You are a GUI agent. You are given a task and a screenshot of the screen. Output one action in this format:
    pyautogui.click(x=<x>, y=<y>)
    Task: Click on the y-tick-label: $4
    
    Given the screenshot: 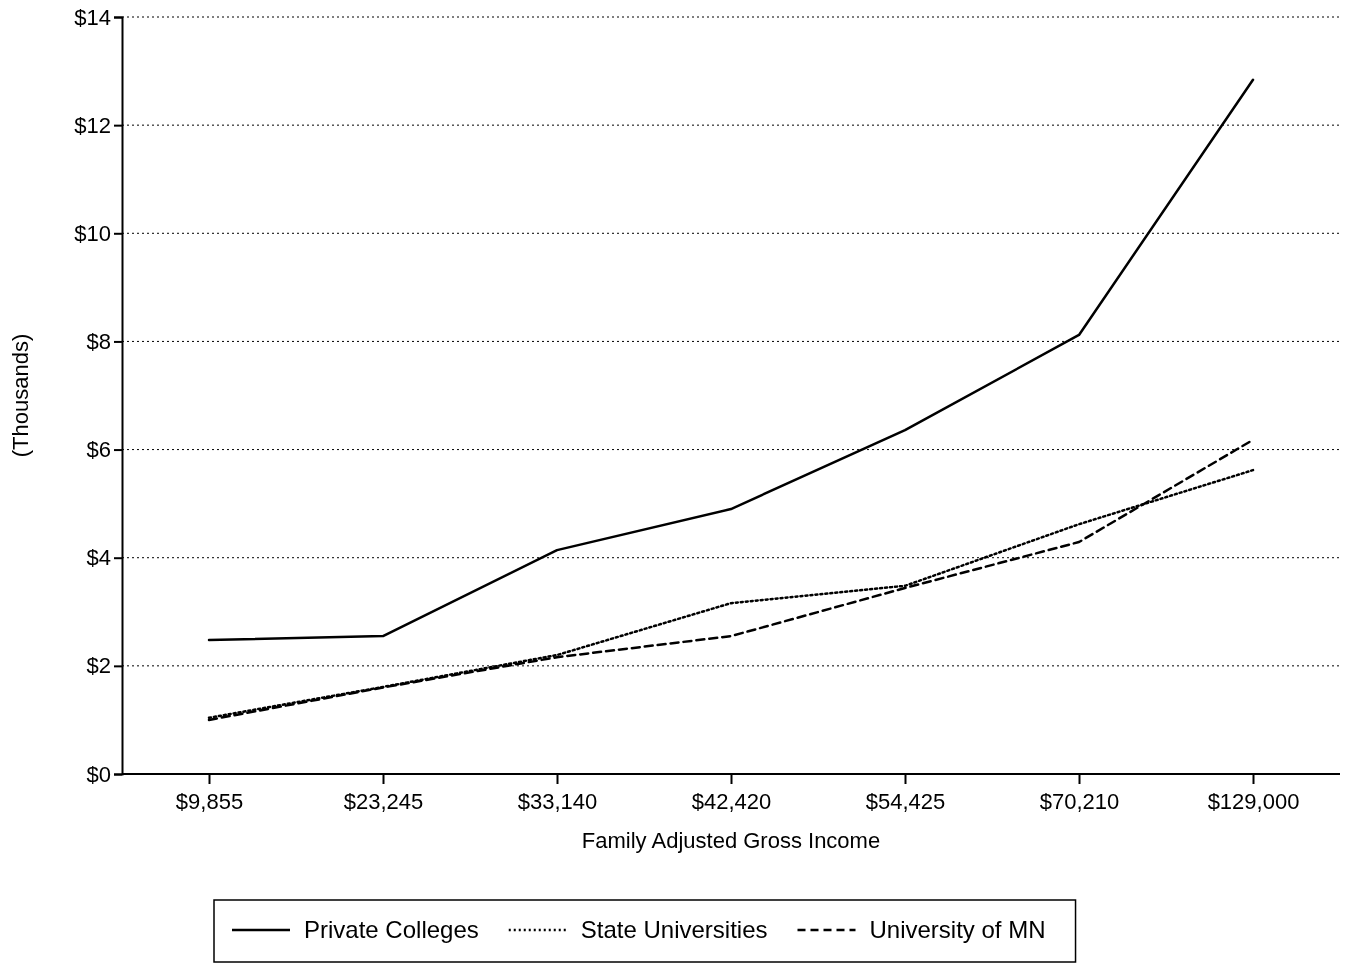 What is the action you would take?
    pyautogui.click(x=98, y=558)
    